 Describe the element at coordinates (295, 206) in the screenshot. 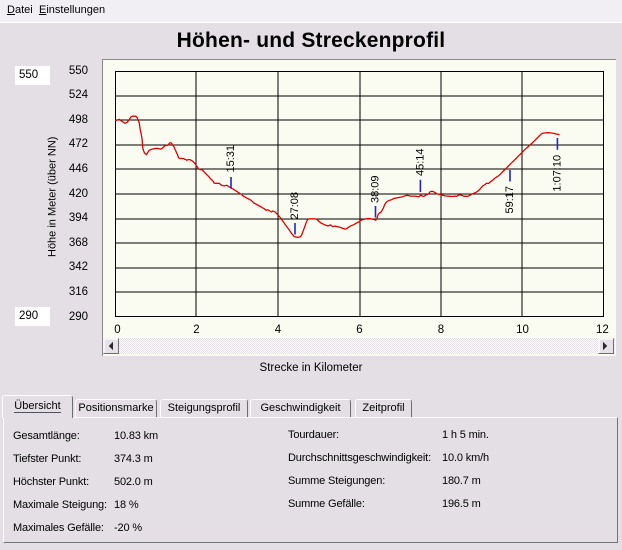

I see `svg-text: 27:08` at that location.